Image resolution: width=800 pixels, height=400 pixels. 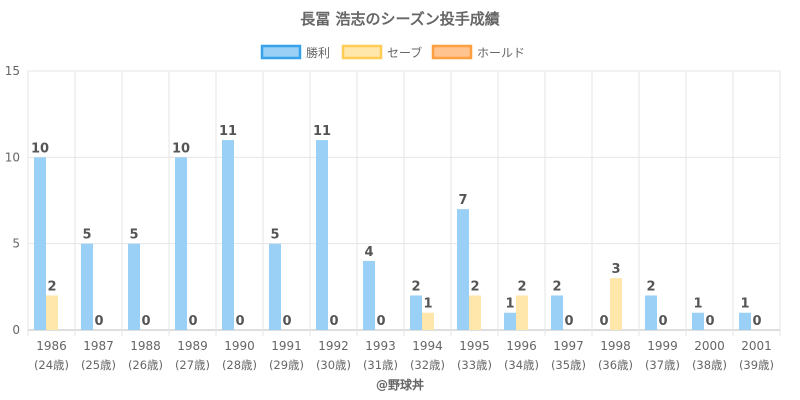 I want to click on x-tick-label: 1997, so click(x=568, y=346).